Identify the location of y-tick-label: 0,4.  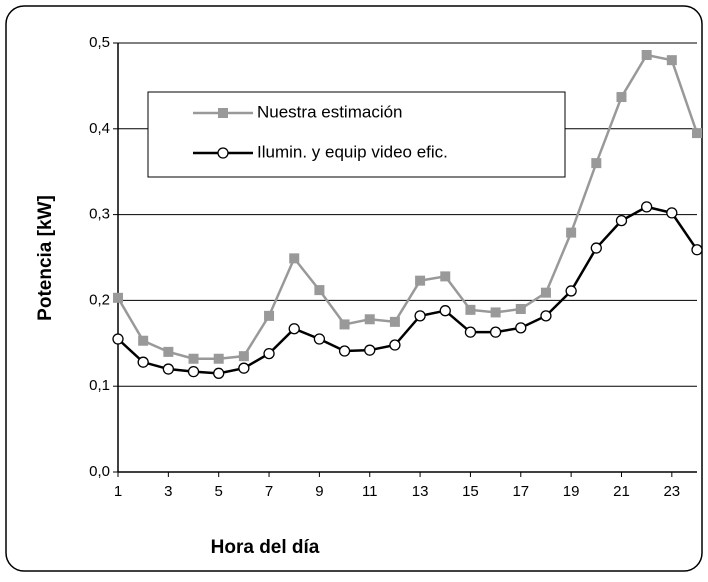
(99, 128).